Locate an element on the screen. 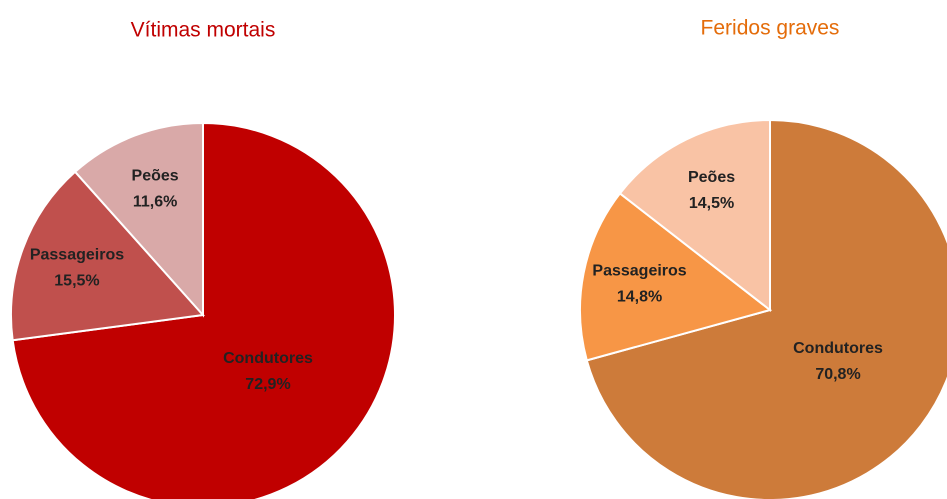 The width and height of the screenshot is (947, 499). slice-value: 14,8% is located at coordinates (639, 296).